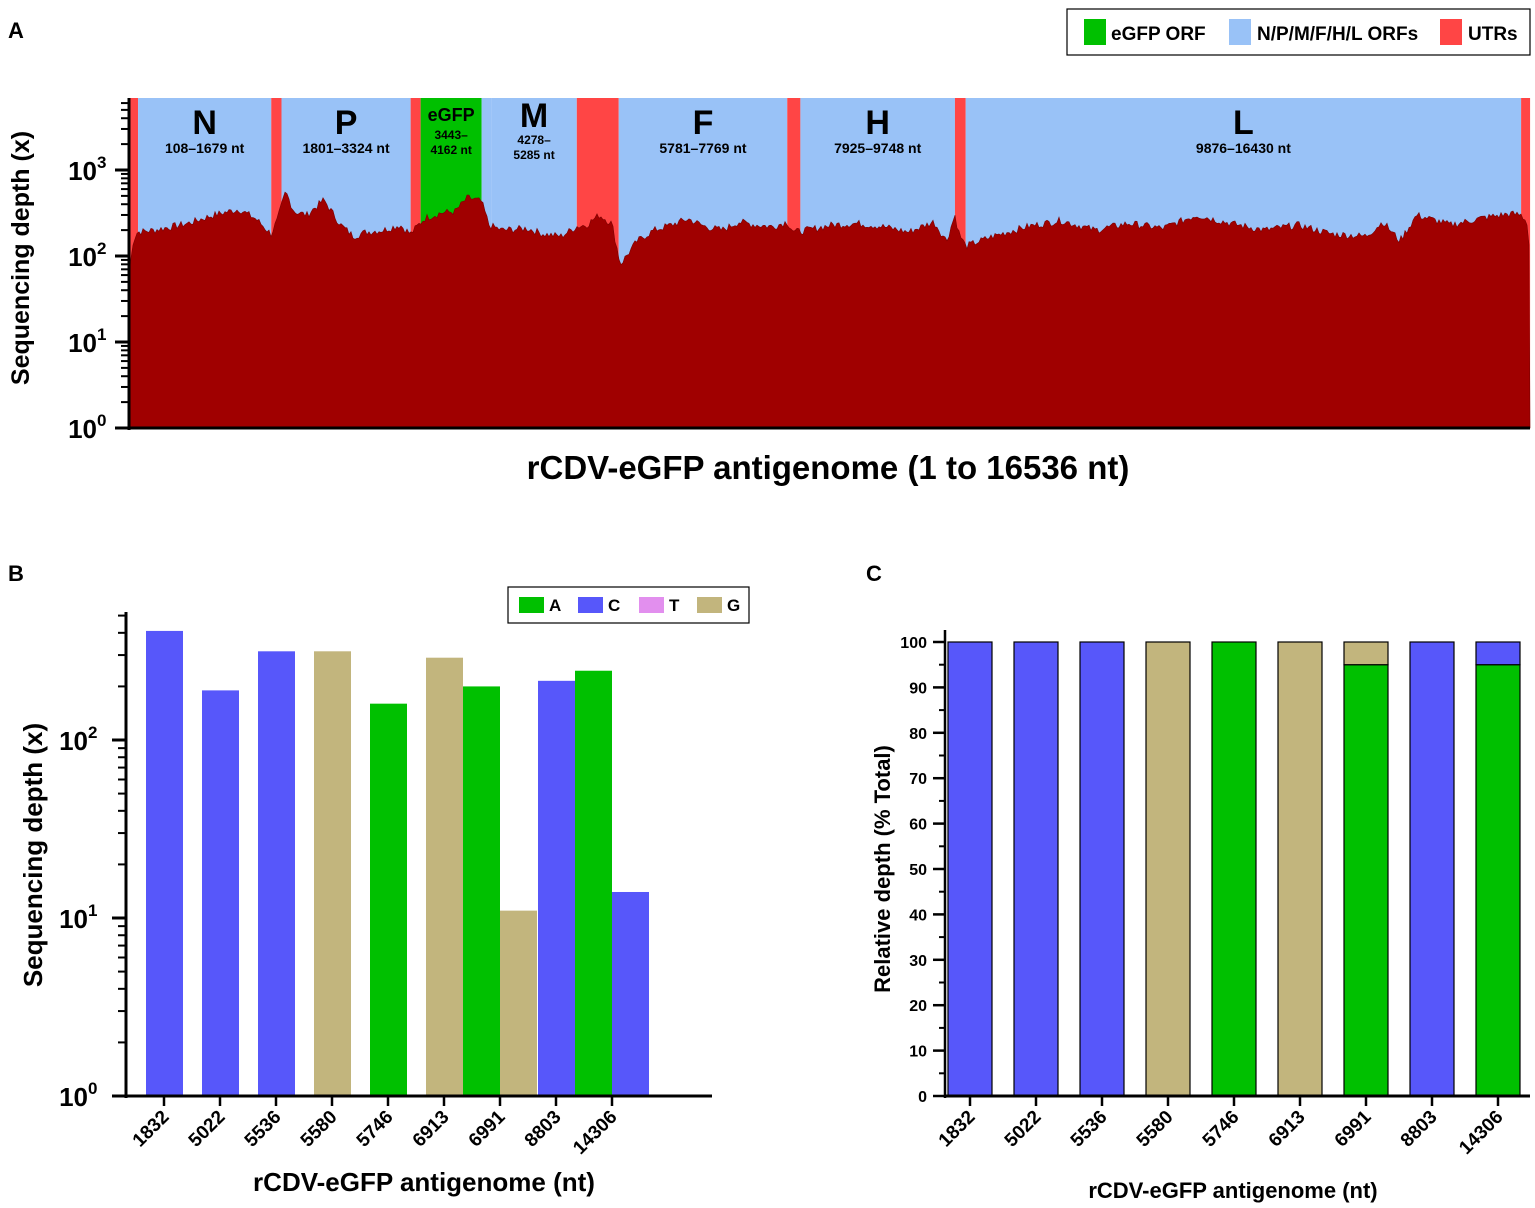 This screenshot has width=1535, height=1208. Describe the element at coordinates (877, 123) in the screenshot. I see `region-name-h: H` at that location.